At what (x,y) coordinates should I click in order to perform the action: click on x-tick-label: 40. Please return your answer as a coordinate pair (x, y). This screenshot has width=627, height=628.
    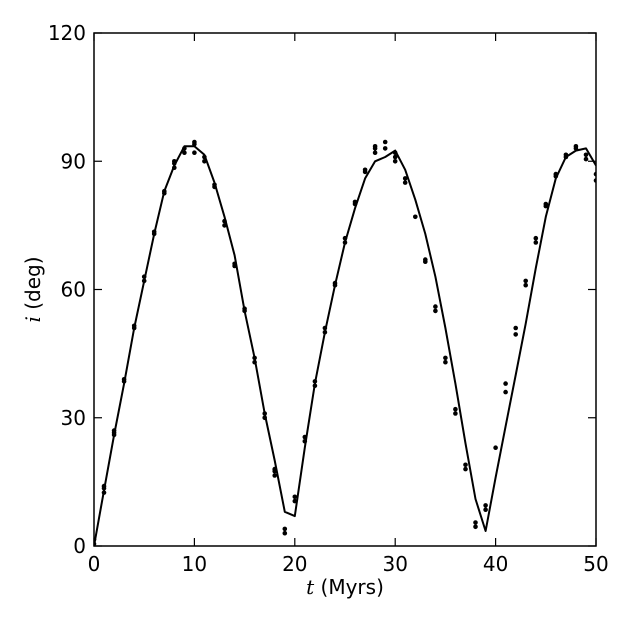
    Looking at the image, I should click on (495, 564).